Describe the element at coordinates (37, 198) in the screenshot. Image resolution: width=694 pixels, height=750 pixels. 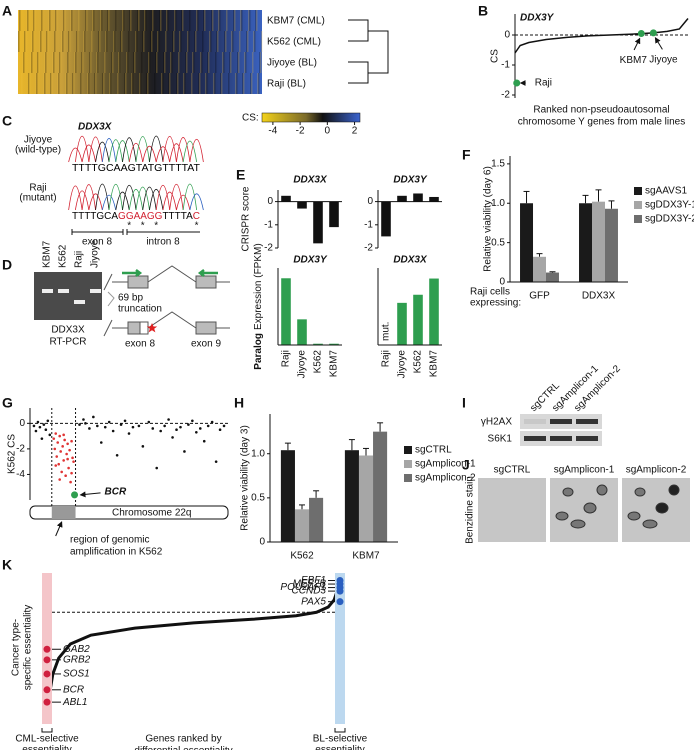
I see `sample-note: (mutant)` at that location.